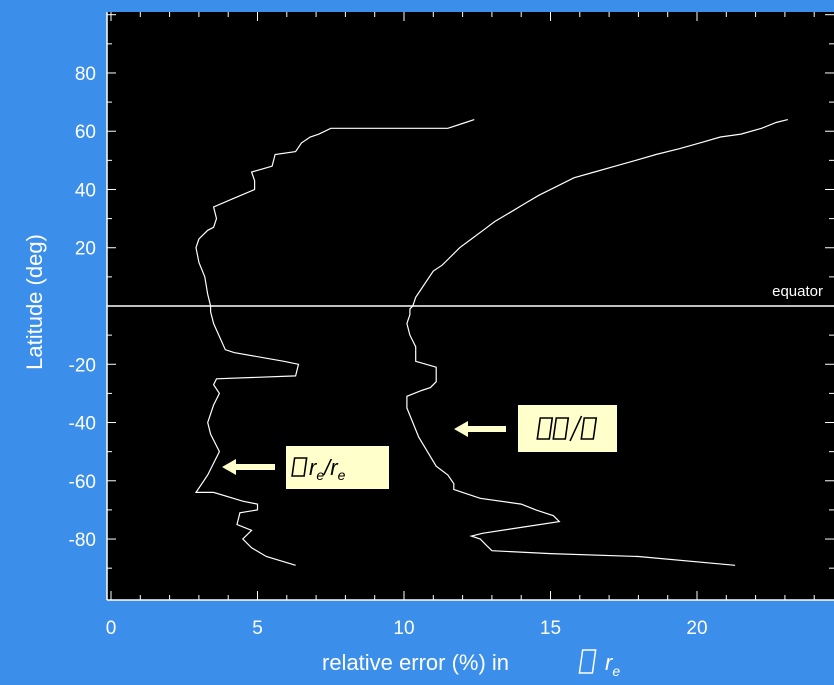 The width and height of the screenshot is (834, 685). What do you see at coordinates (82, 424) in the screenshot?
I see `y-tick-label: -40` at bounding box center [82, 424].